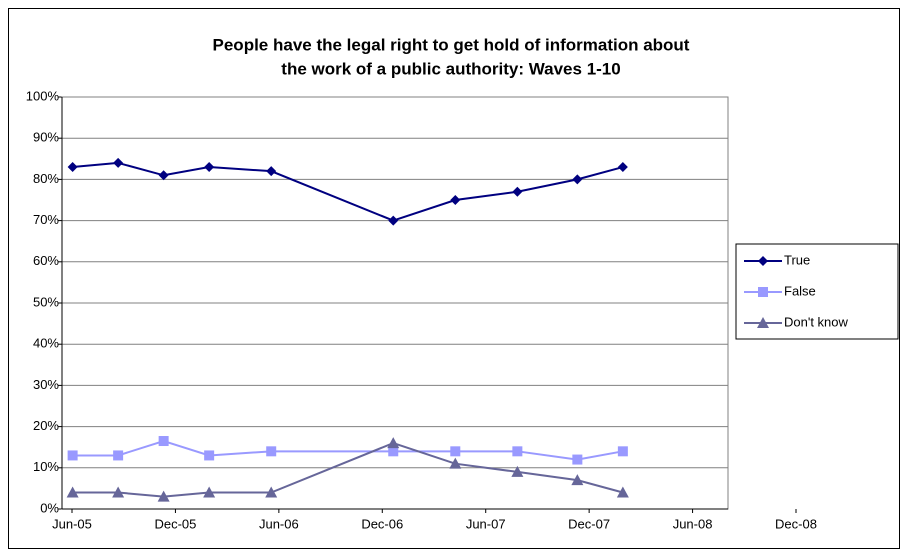 Image resolution: width=902 pixels, height=550 pixels. What do you see at coordinates (175, 523) in the screenshot?
I see `x-tick-label: Dec-05` at bounding box center [175, 523].